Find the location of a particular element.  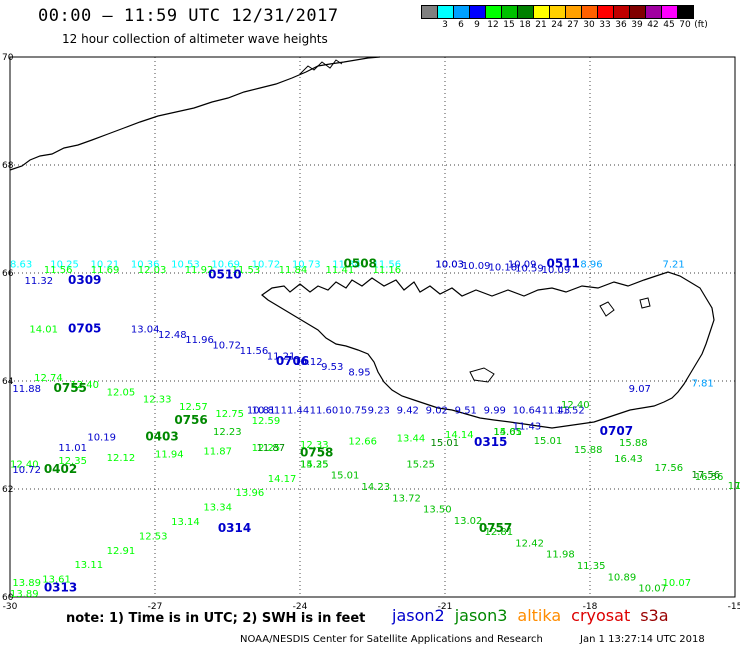

latitude-label: 70 is located at coordinates (8, 58).